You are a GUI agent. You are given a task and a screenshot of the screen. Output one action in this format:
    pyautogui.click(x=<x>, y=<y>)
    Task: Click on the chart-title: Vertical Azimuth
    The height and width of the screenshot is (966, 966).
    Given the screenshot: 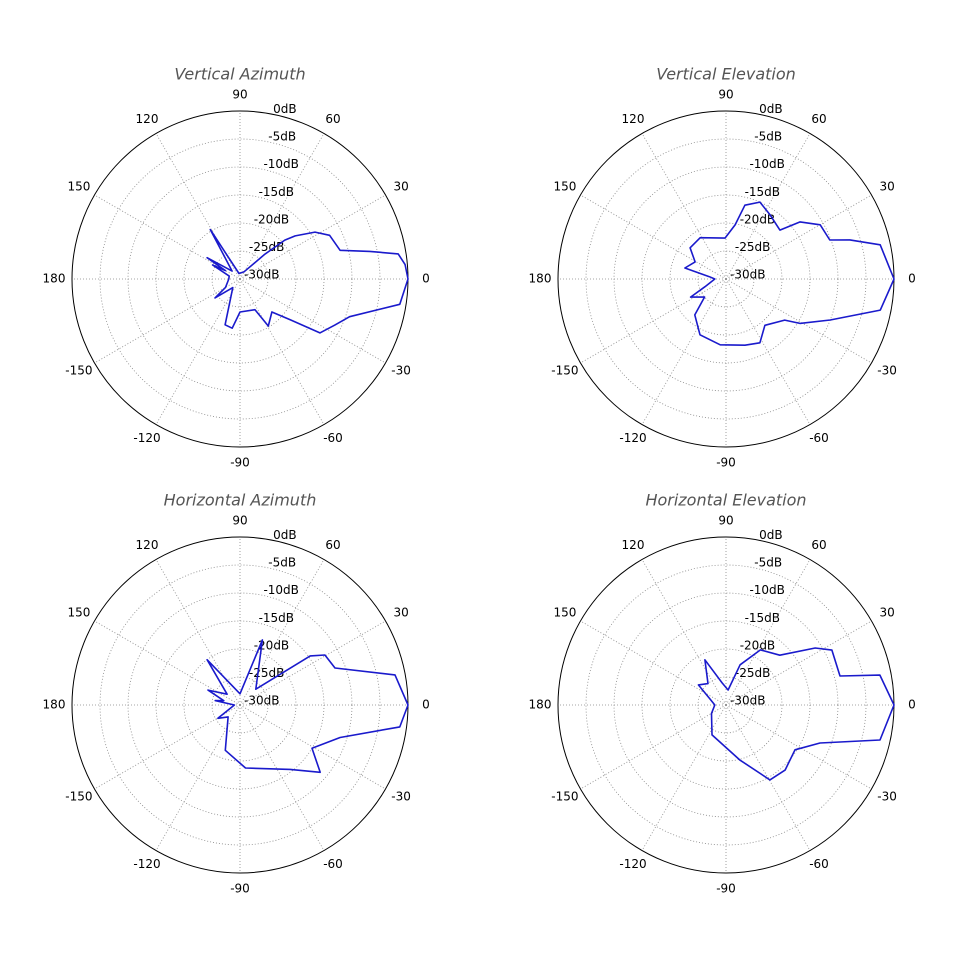 What is the action you would take?
    pyautogui.click(x=239, y=74)
    